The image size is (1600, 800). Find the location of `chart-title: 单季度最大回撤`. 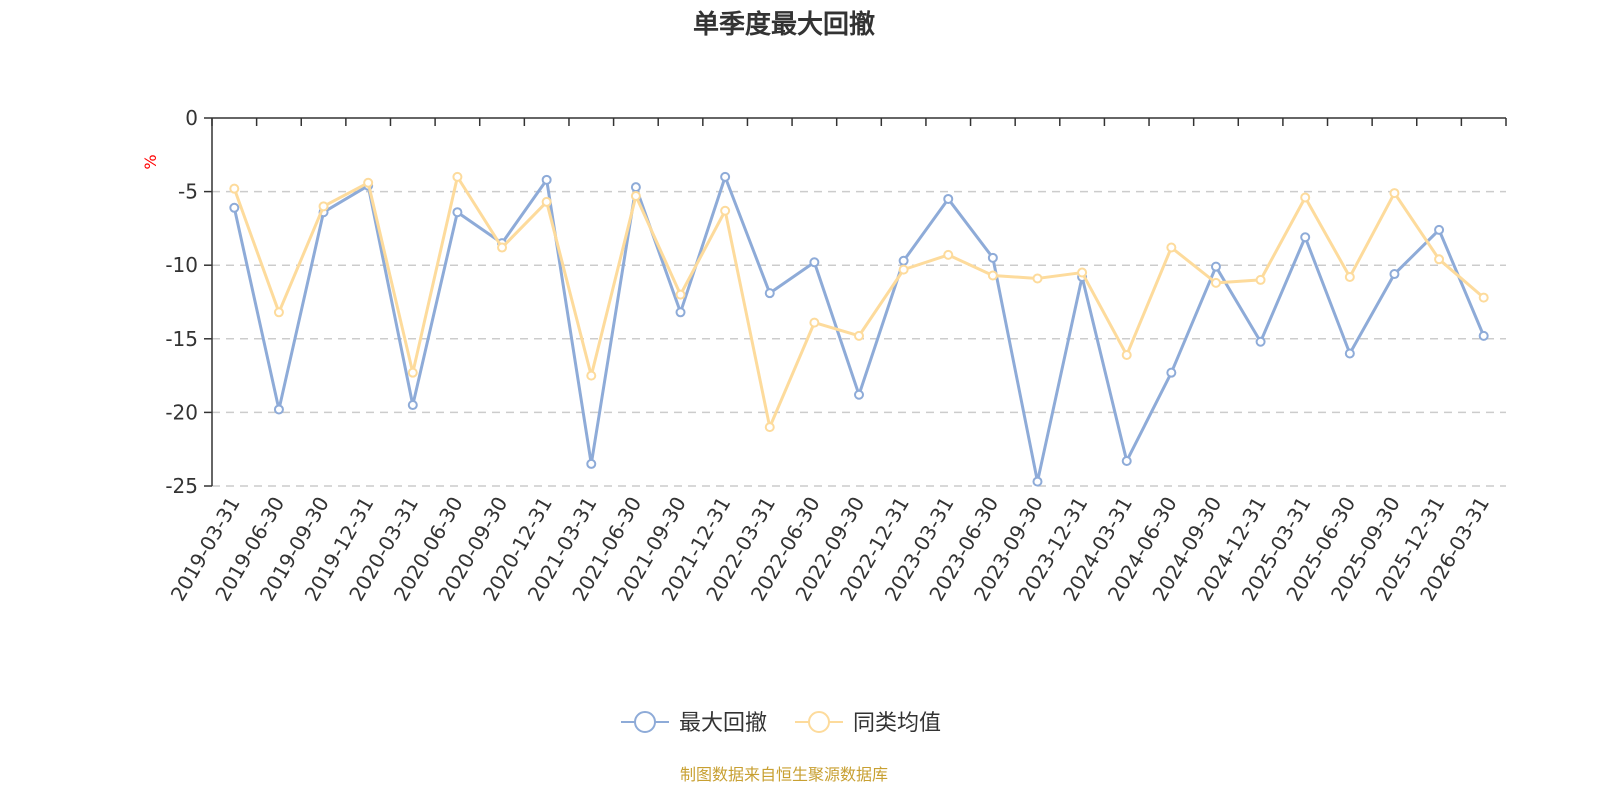

chart-title: 单季度最大回撤 is located at coordinates (784, 24).